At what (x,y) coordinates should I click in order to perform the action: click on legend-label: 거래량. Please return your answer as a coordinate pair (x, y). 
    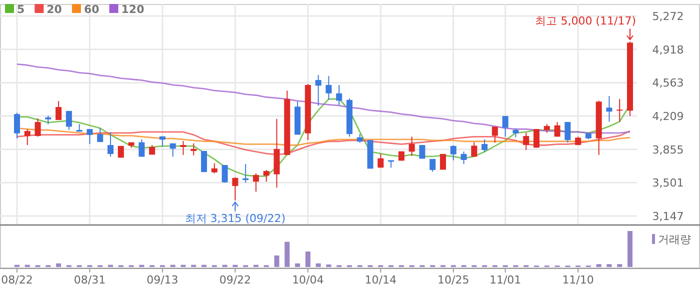
    Looking at the image, I should click on (674, 239).